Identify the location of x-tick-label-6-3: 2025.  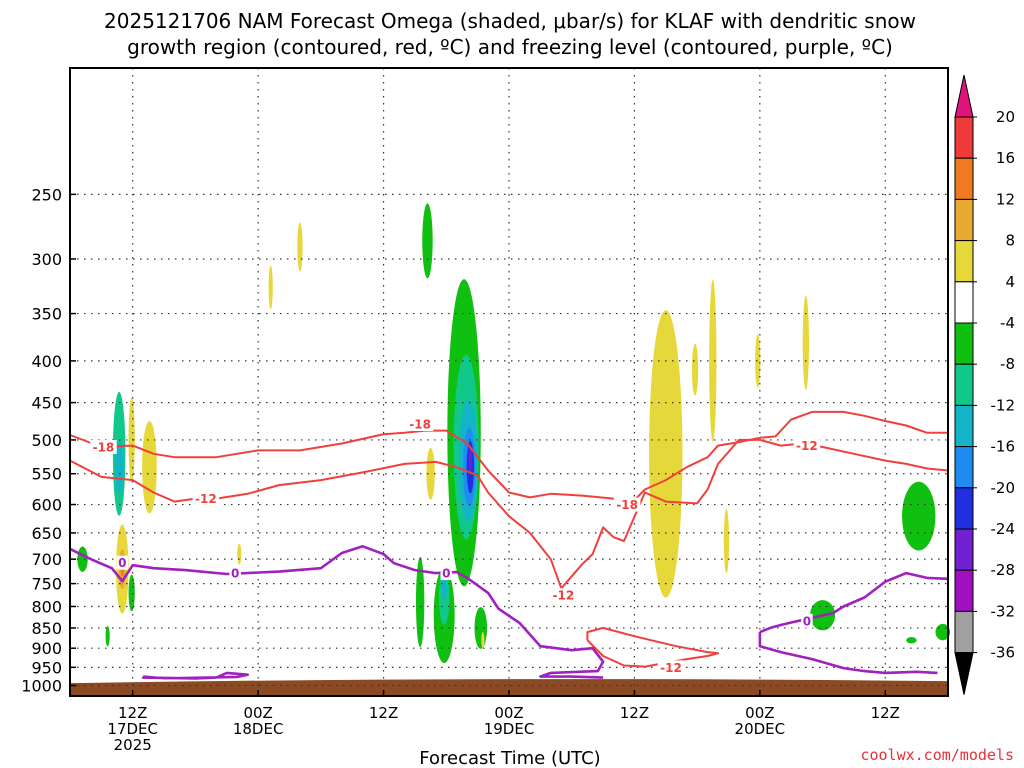
(133, 745).